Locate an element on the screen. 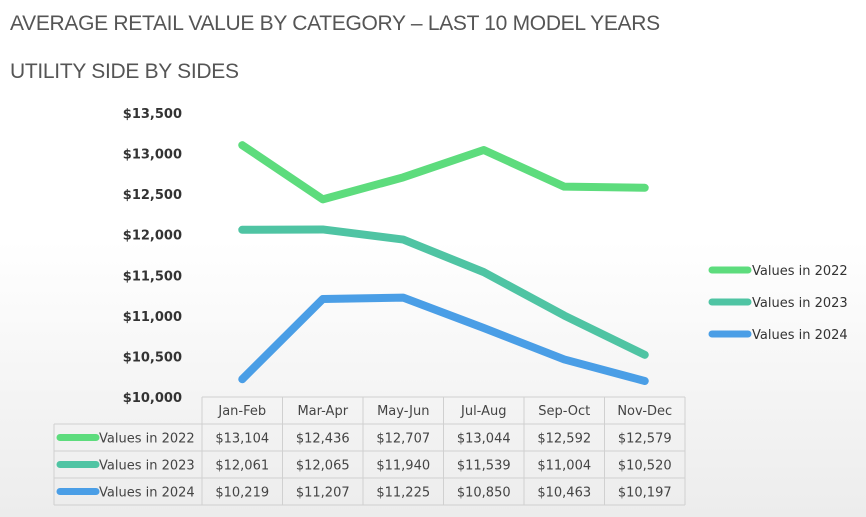  y-tick-label: $11,500 is located at coordinates (152, 276).